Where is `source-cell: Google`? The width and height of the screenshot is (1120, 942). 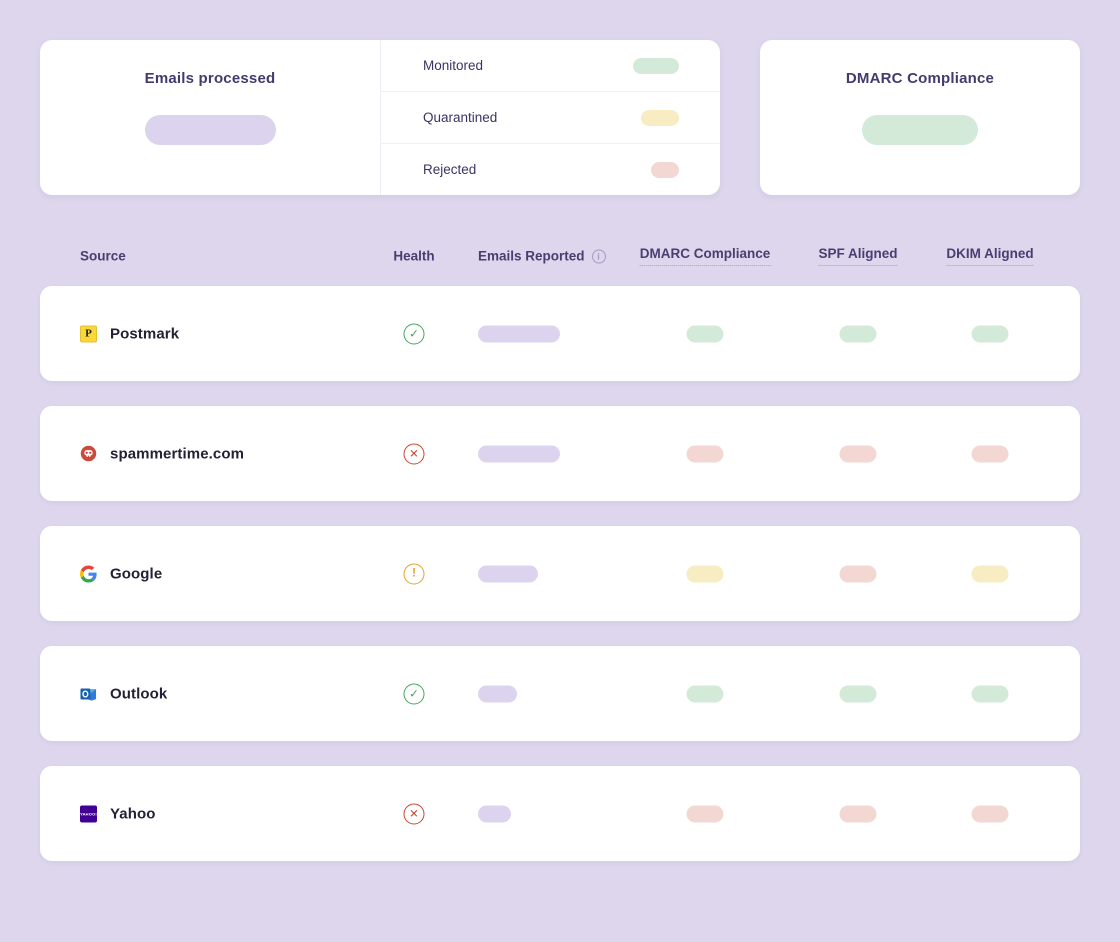
source-cell: Google is located at coordinates (121, 573).